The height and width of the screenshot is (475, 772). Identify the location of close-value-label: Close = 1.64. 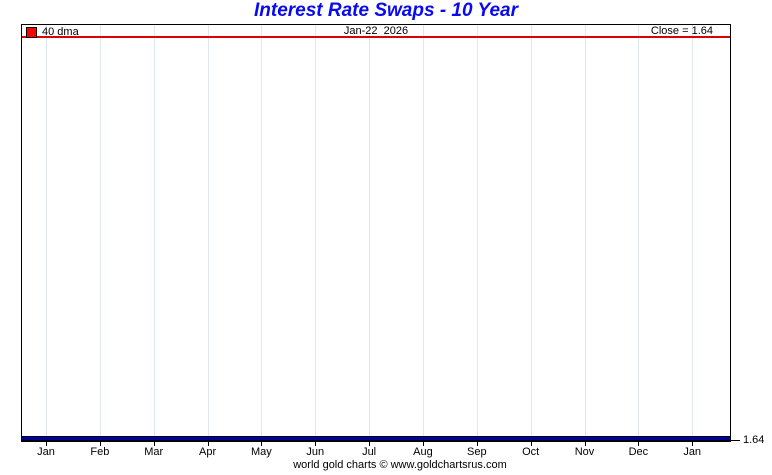
(681, 31).